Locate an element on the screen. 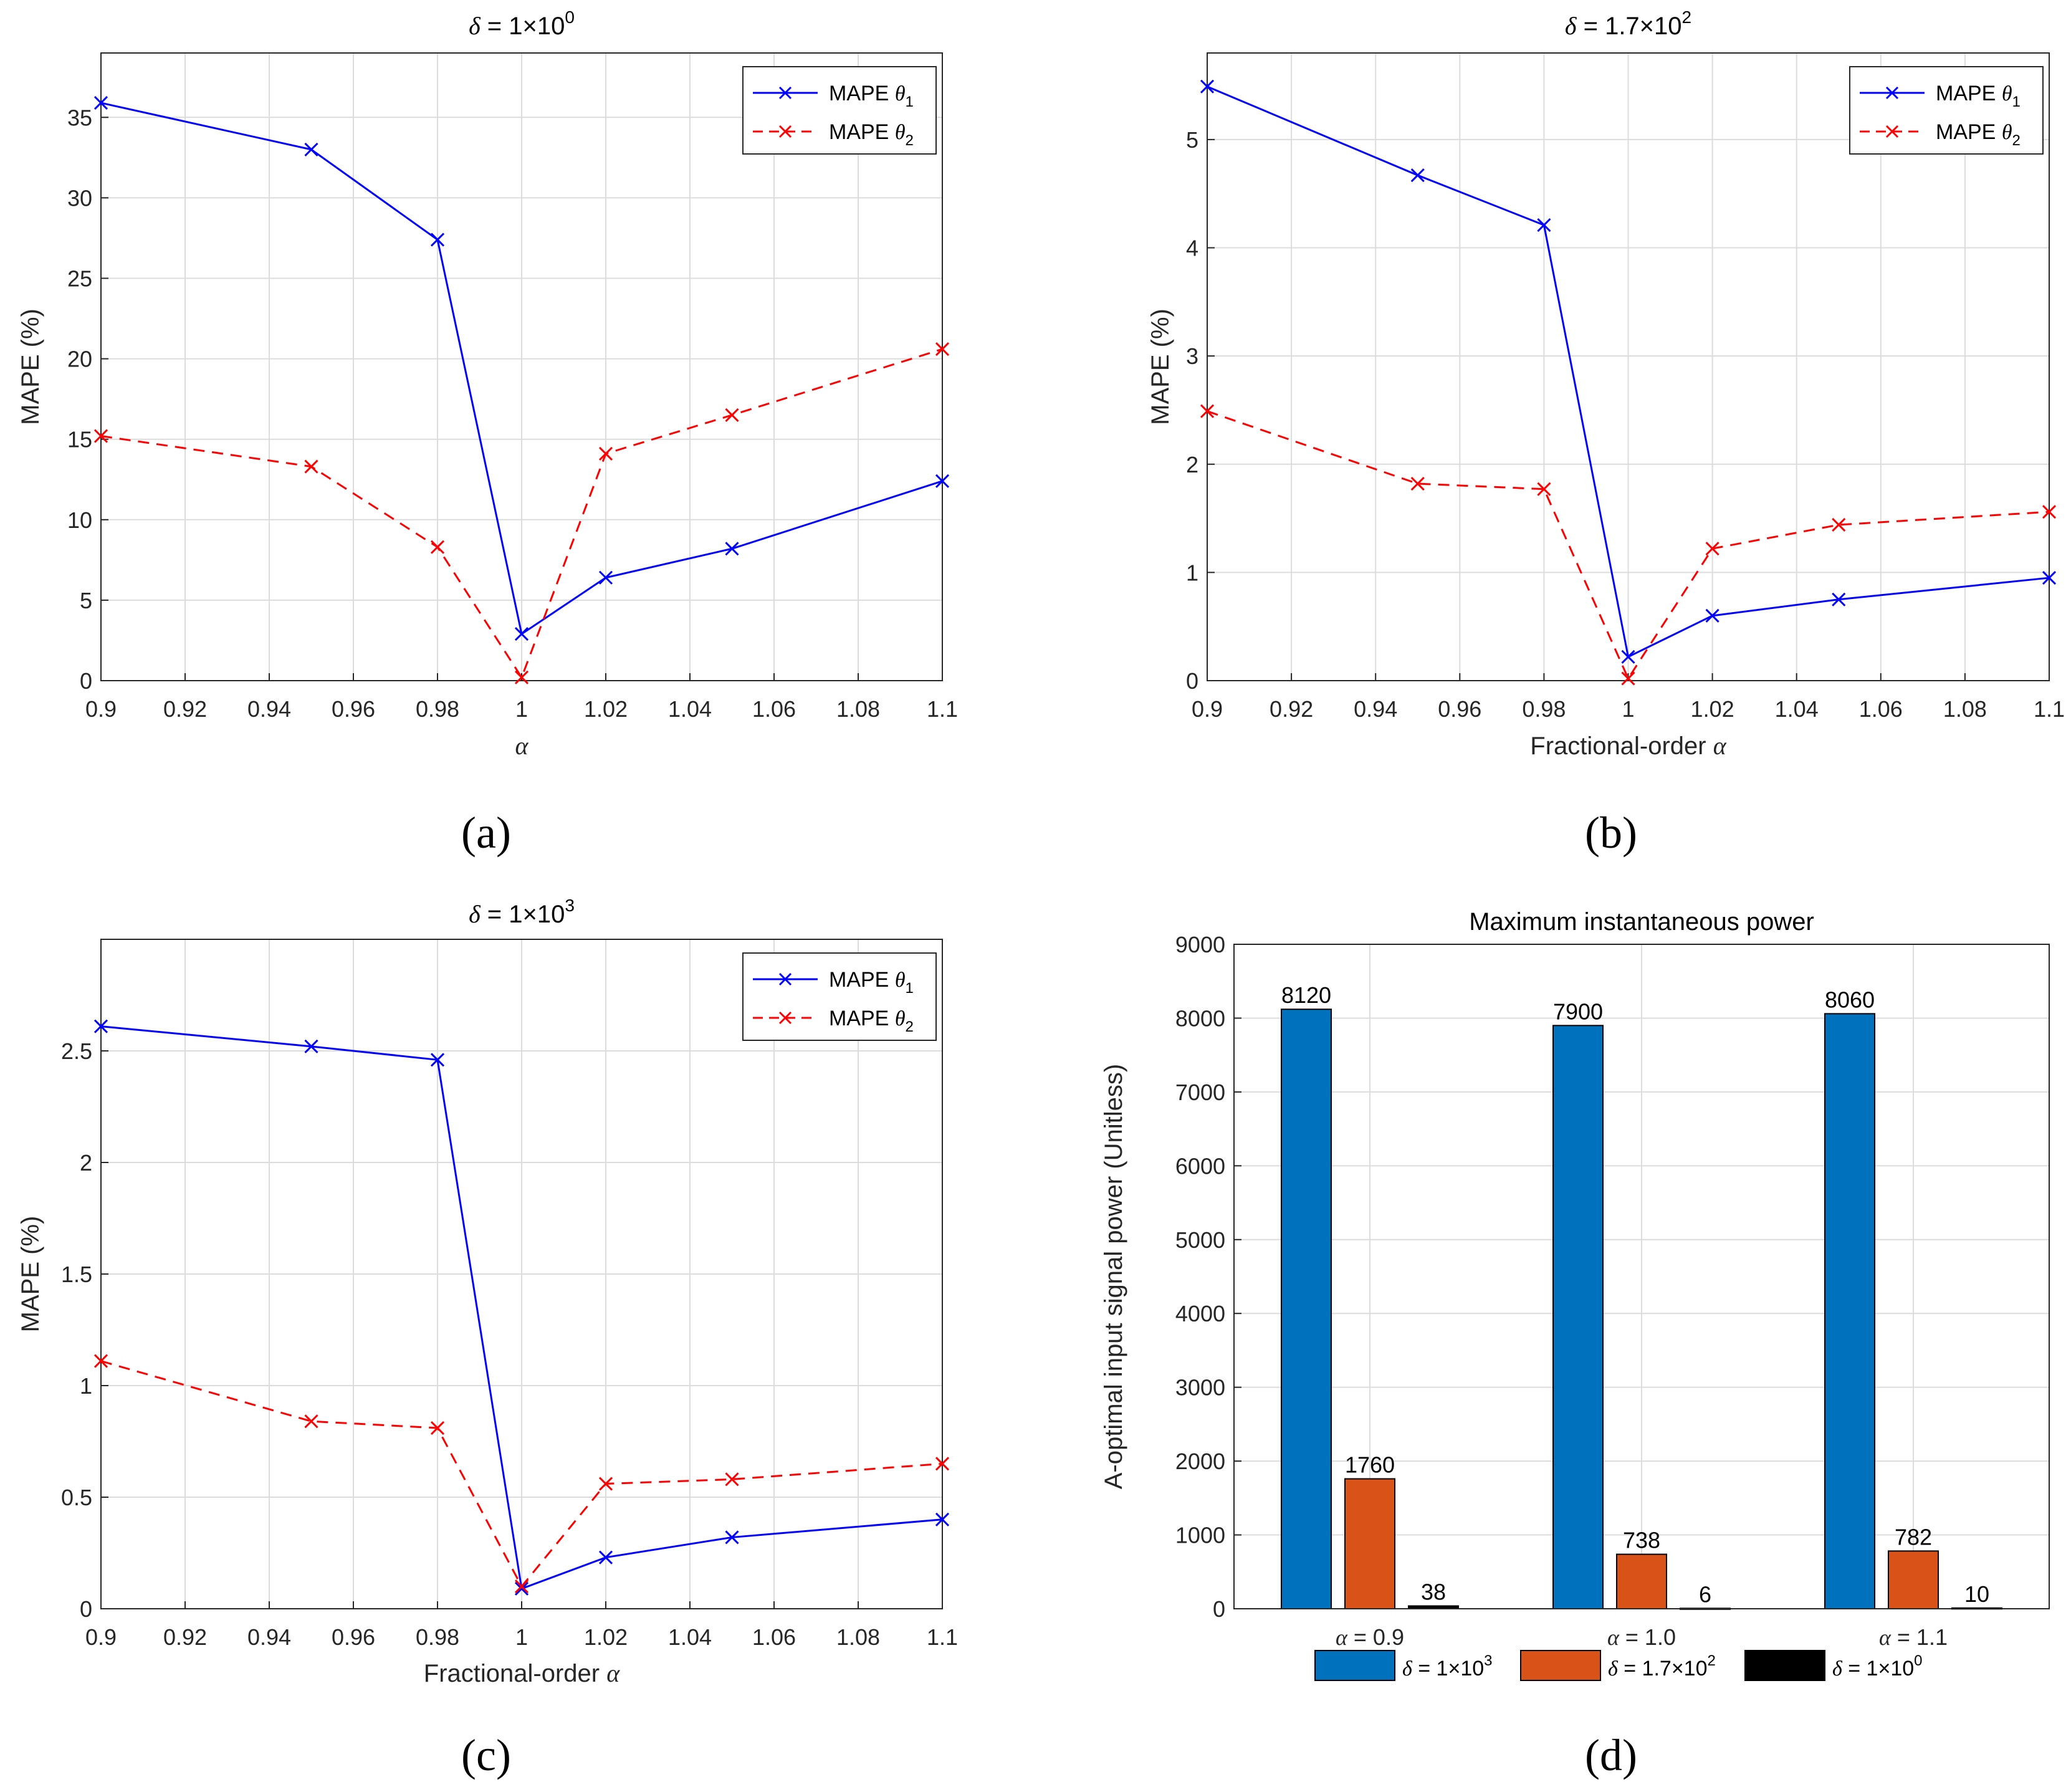  panel-d-category-label-2-text: = 1.0 is located at coordinates (1647, 1637).